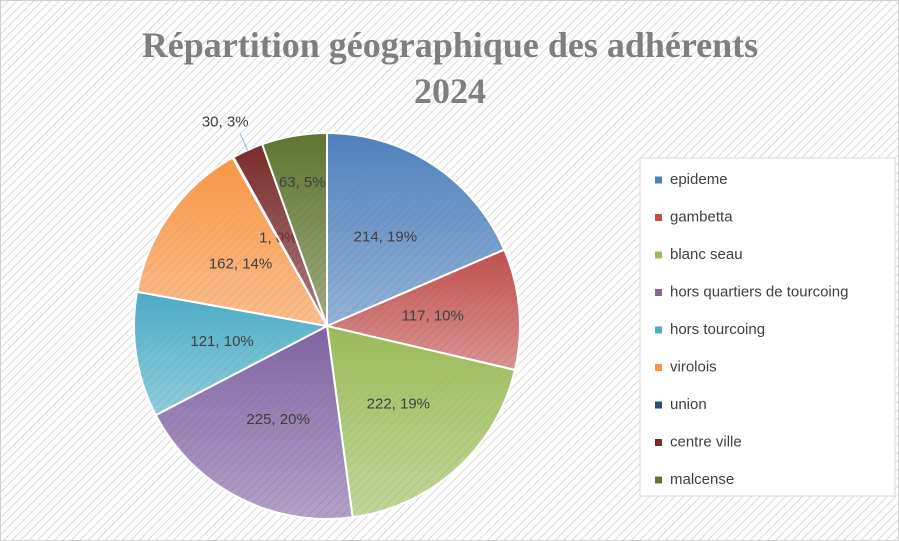  I want to click on data-label: 121, 10%, so click(221, 341).